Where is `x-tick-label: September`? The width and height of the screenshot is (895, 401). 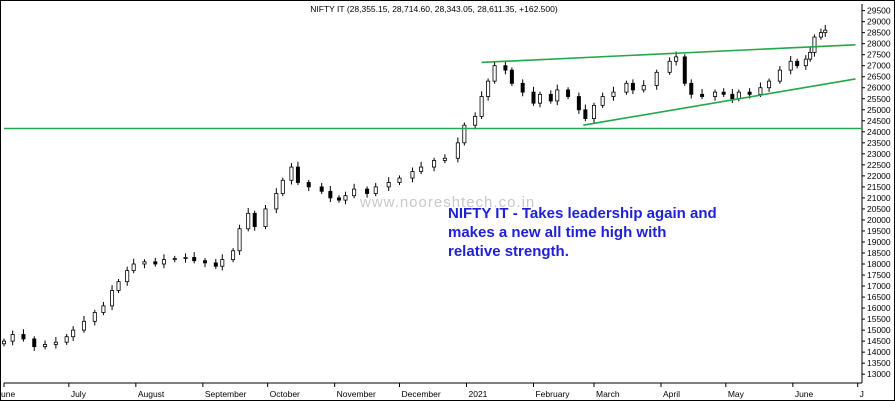 x-tick-label: September is located at coordinates (226, 394).